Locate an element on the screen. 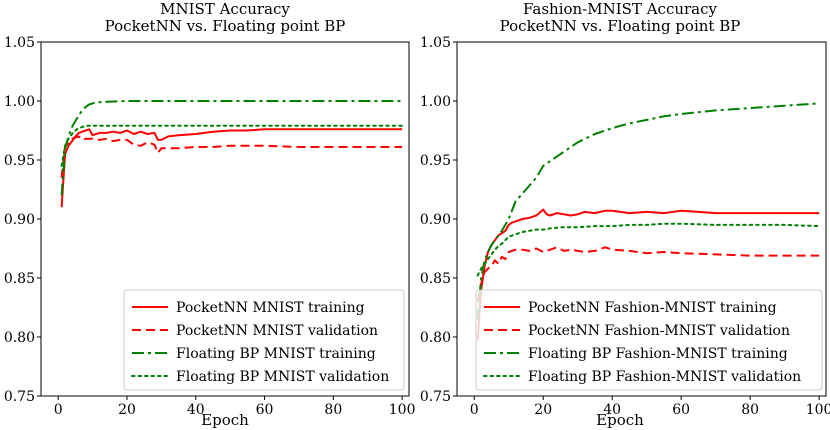  legend-label: PocketNN MNIST validation is located at coordinates (277, 331).